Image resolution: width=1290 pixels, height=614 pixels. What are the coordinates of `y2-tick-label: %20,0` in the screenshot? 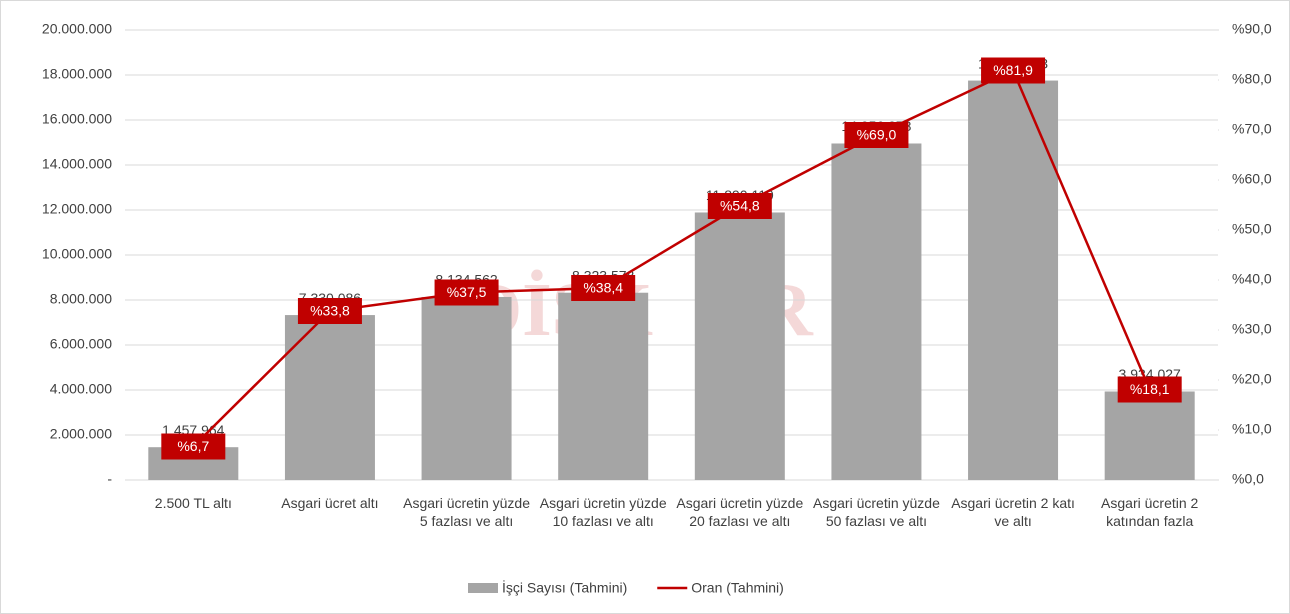 It's located at (1252, 379).